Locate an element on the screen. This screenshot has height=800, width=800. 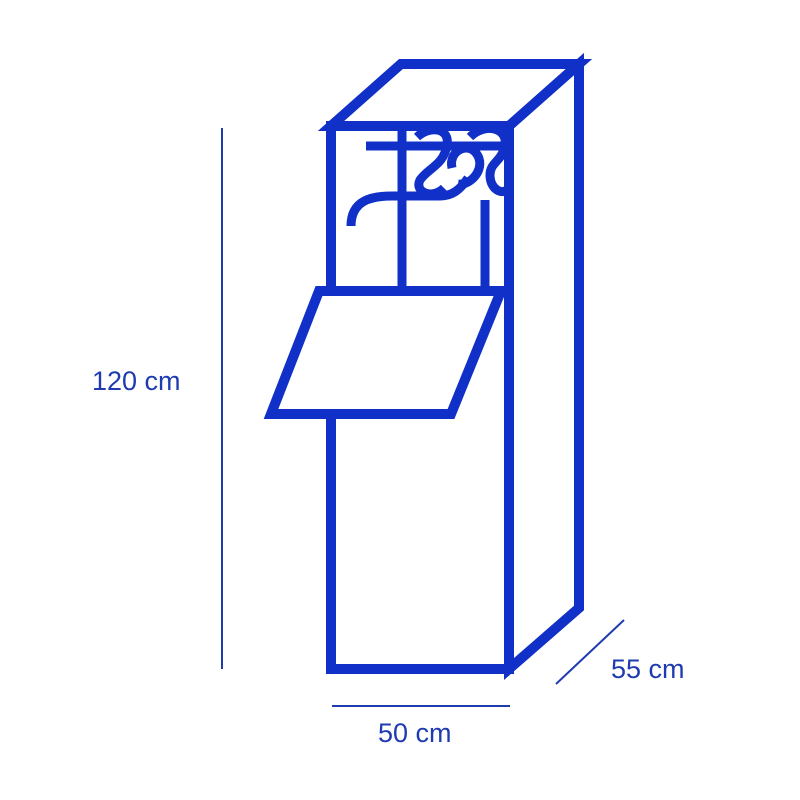
height-label: 120 cm is located at coordinates (136, 381).